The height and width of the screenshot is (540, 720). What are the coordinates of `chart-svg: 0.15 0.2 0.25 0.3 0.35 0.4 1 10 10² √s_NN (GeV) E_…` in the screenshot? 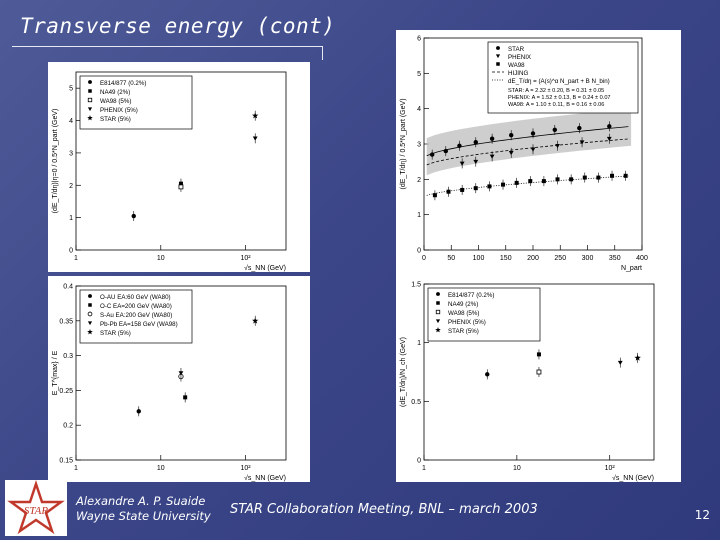 It's located at (169, 383).